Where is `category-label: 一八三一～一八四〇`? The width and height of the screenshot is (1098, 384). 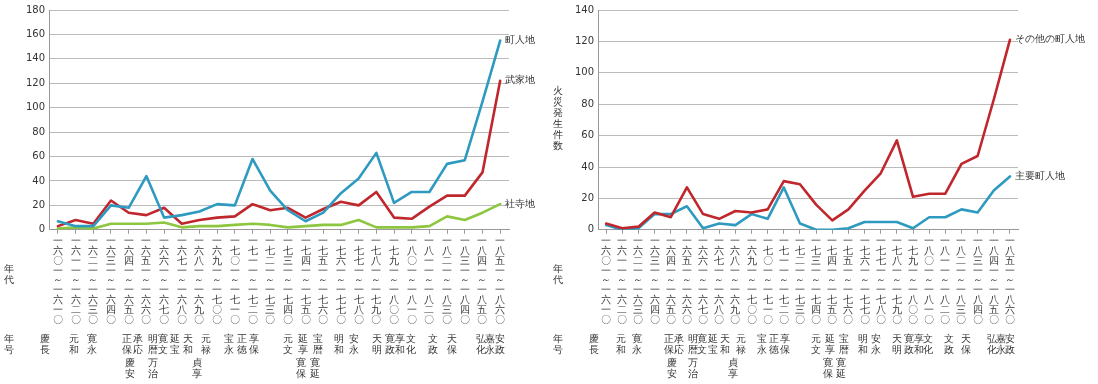 category-label: 一八三一～一八四〇 is located at coordinates (464, 280).